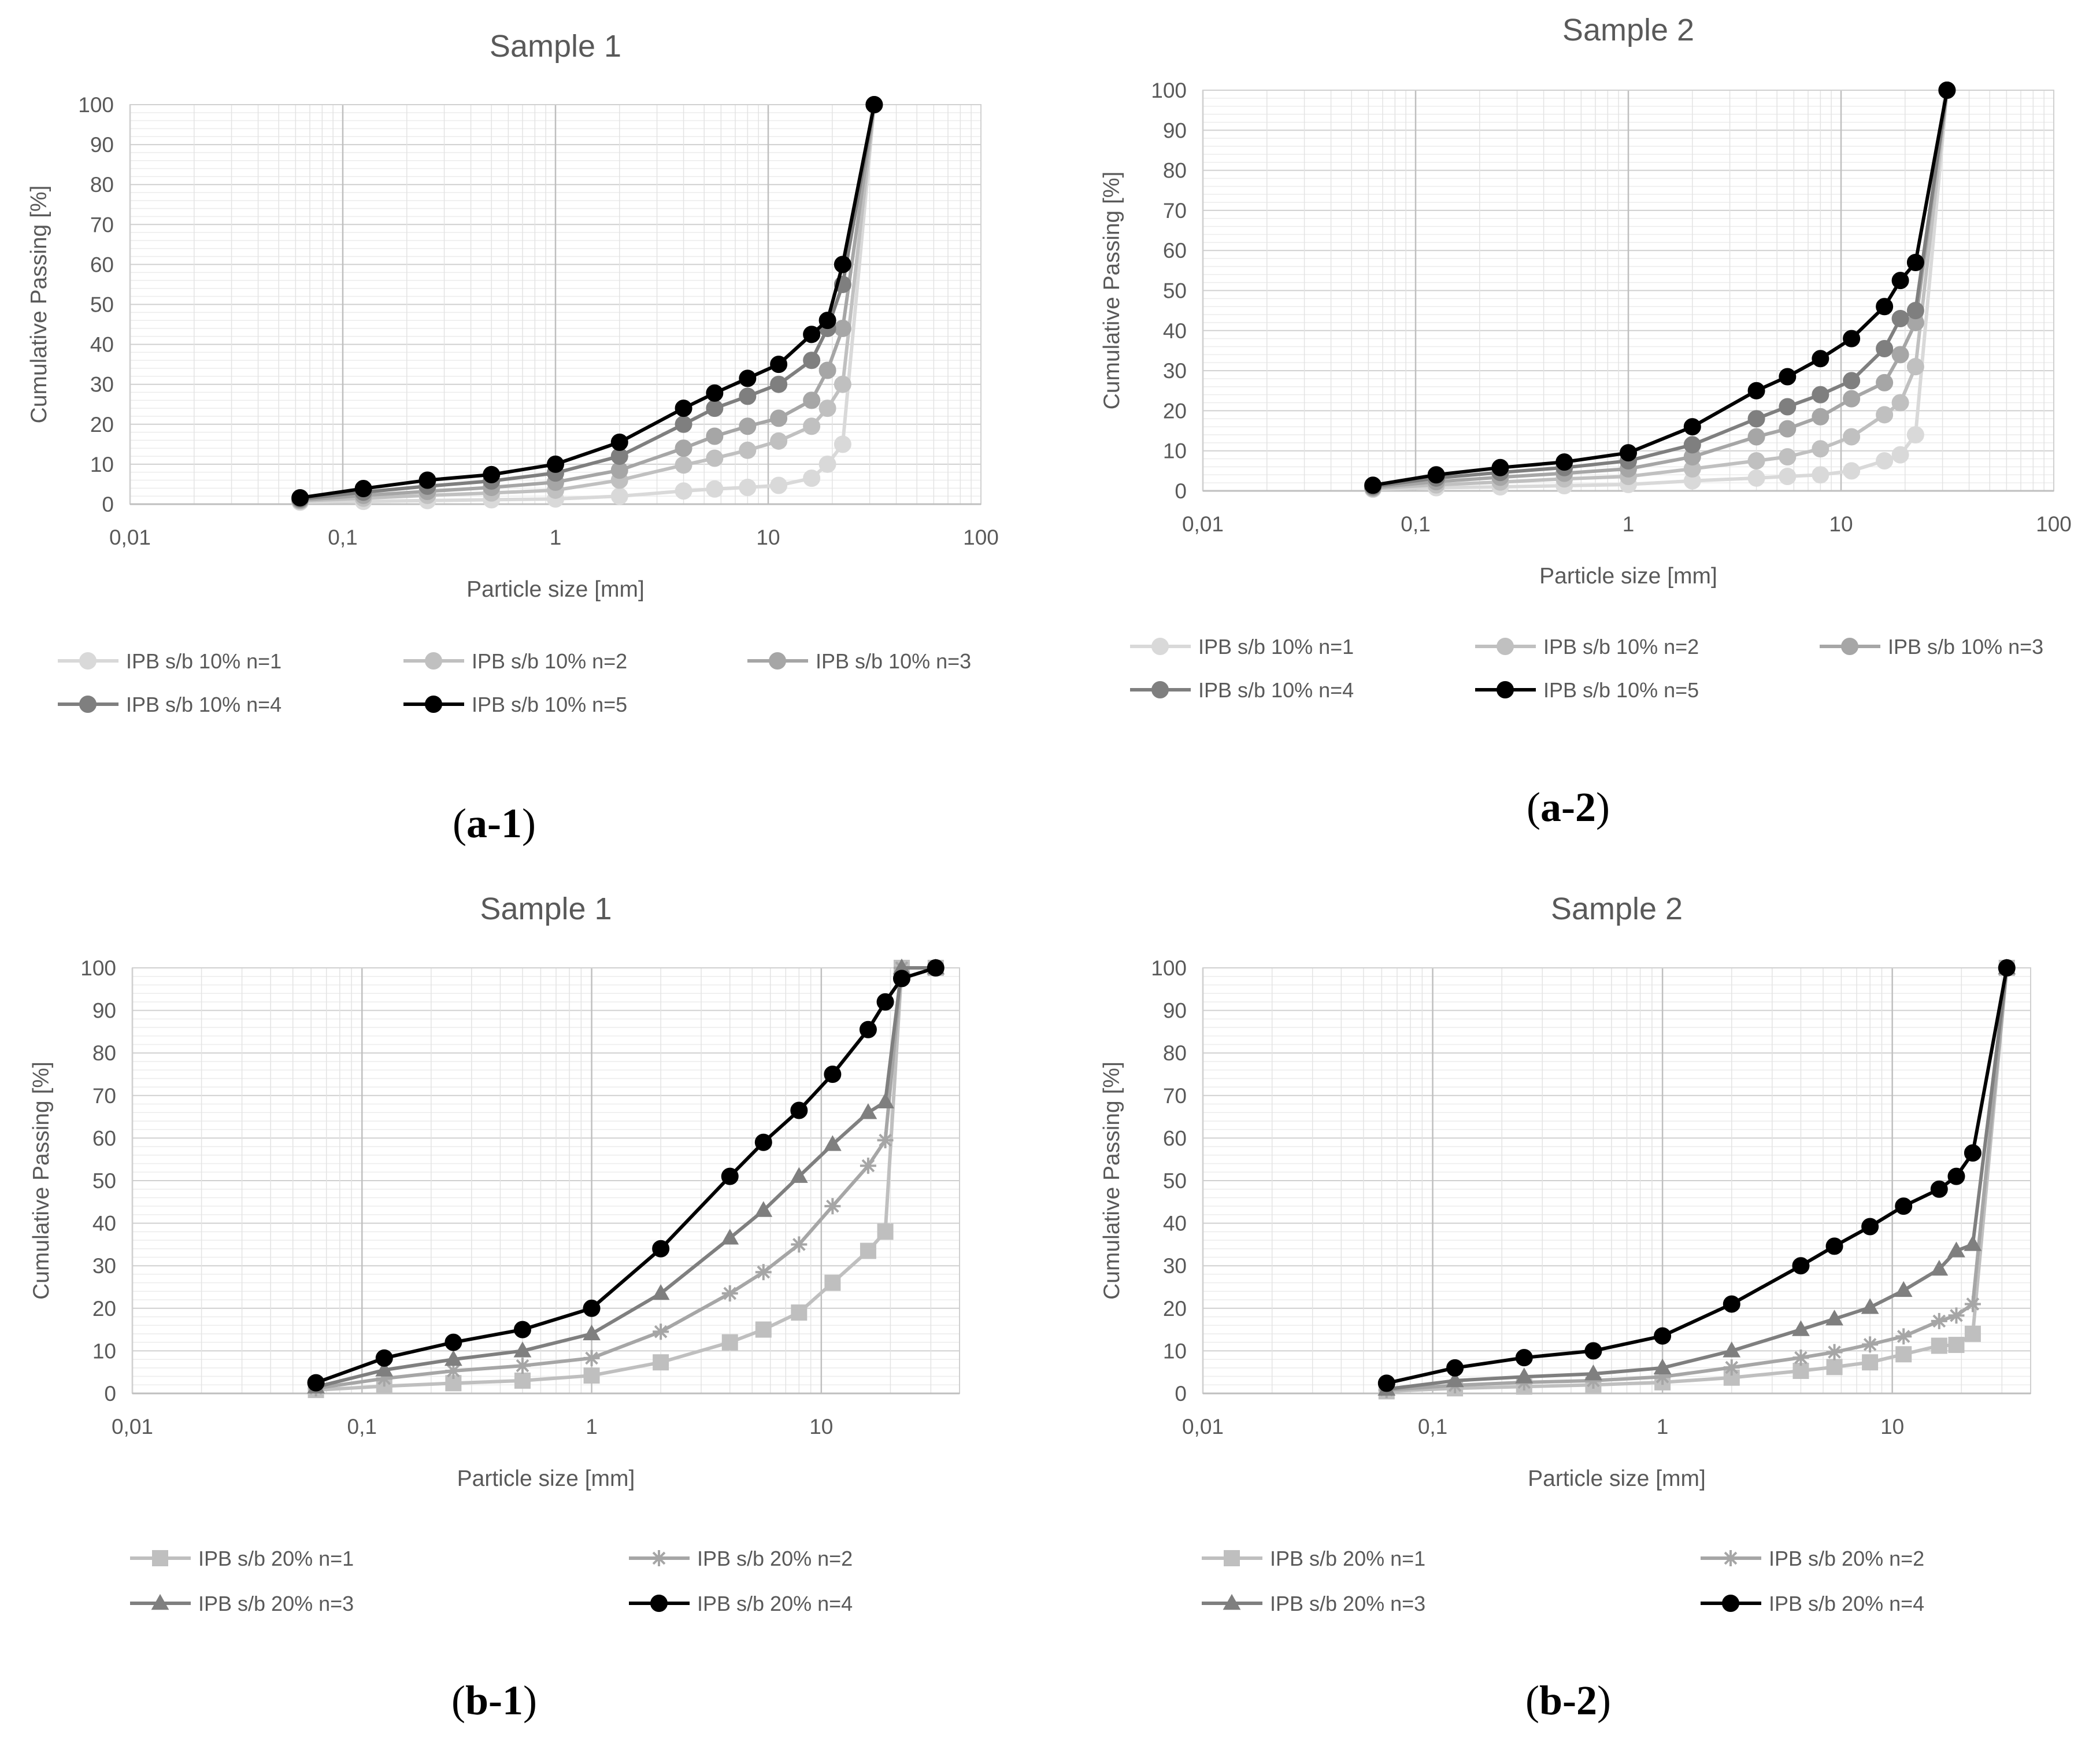 This screenshot has width=2100, height=1738. Describe the element at coordinates (1621, 690) in the screenshot. I see `legend-label: IPB s/b 10% n=5` at that location.